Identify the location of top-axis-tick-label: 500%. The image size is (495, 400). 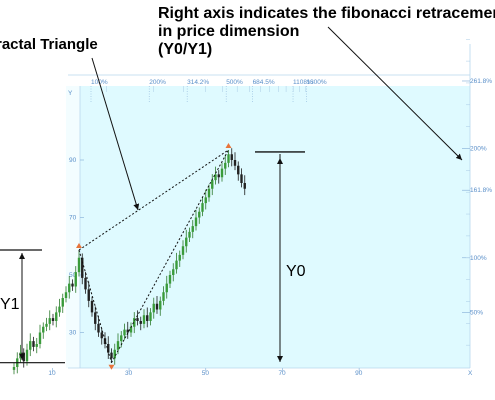
(234, 82).